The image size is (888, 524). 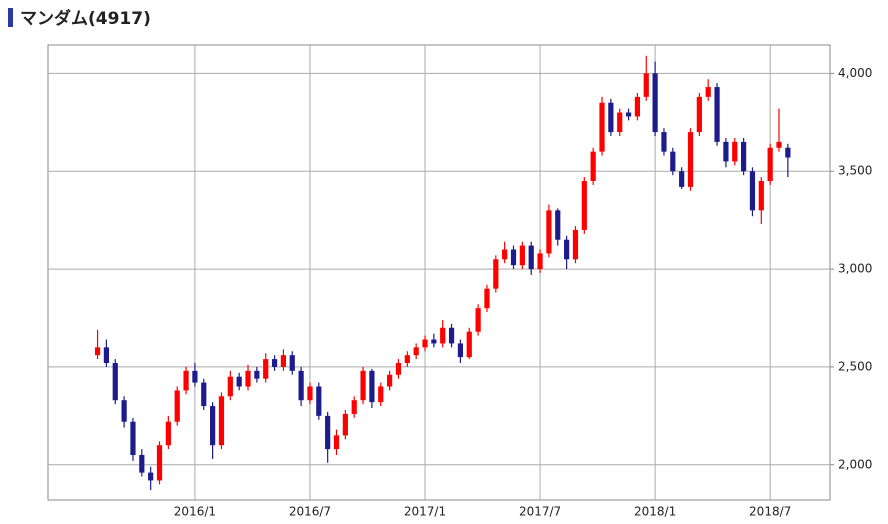 I want to click on y-tick-label: 3,500, so click(x=855, y=171).